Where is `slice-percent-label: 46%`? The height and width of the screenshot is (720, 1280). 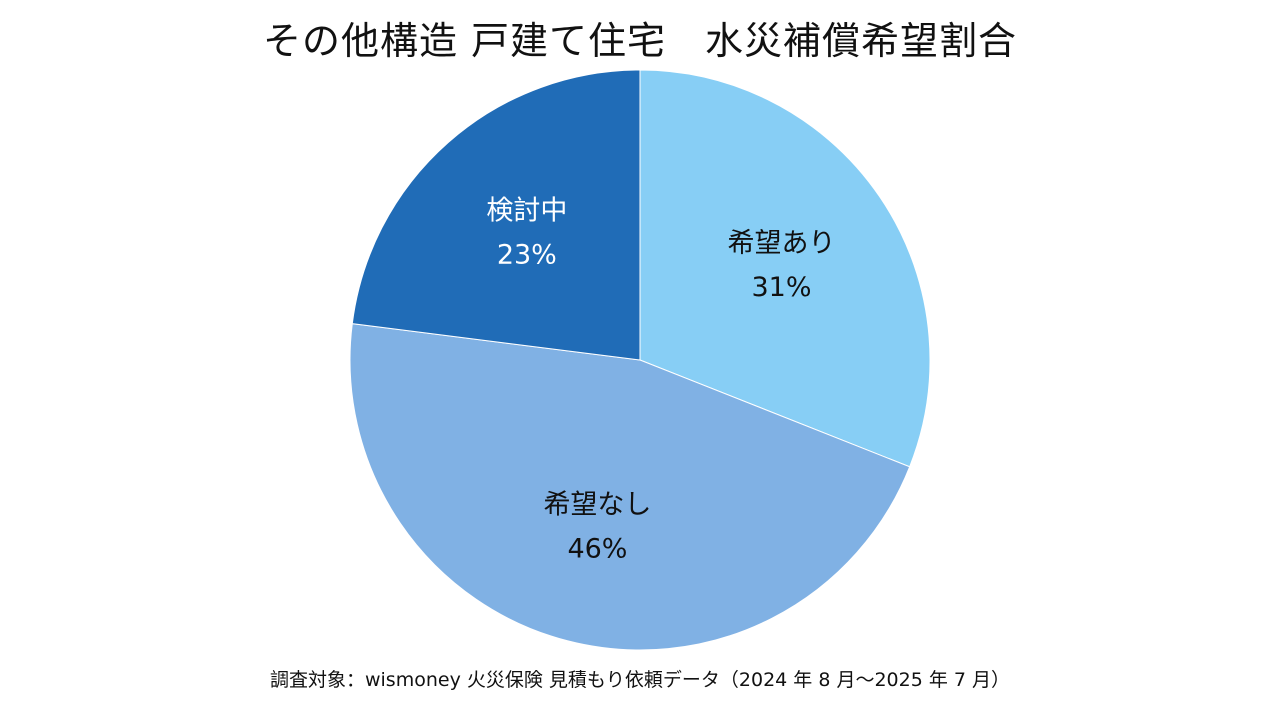 slice-percent-label: 46% is located at coordinates (597, 549).